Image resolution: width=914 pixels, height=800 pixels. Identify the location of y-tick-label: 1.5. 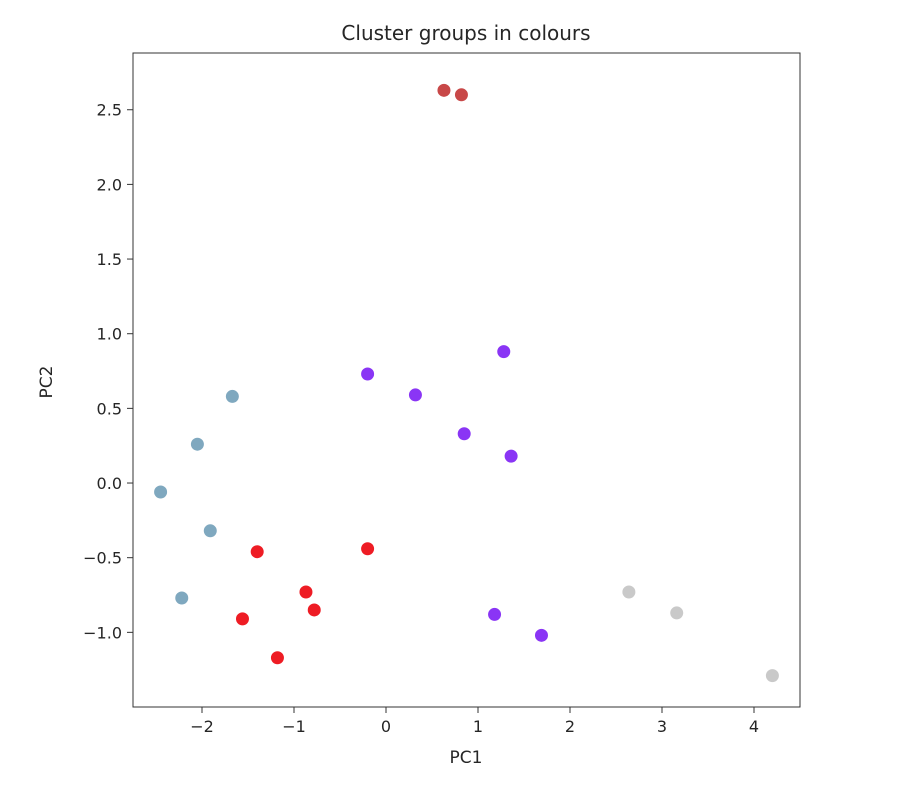
(109, 259).